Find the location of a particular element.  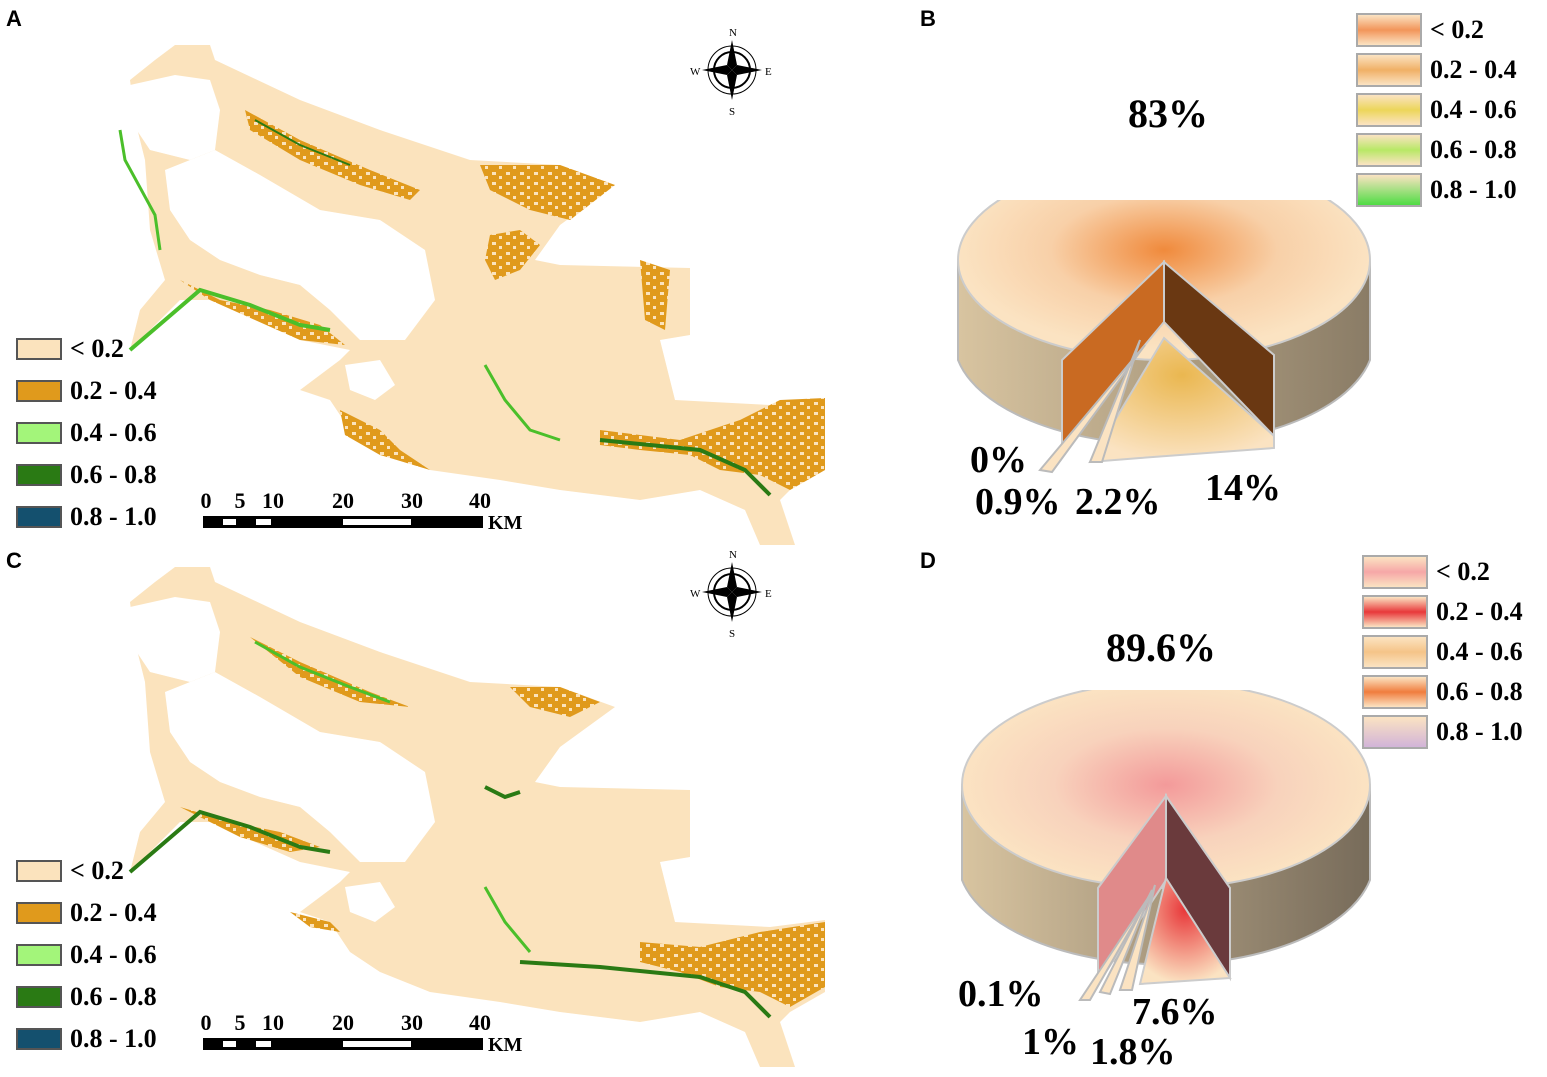

pie-chart-d is located at coordinates (1166, 845).